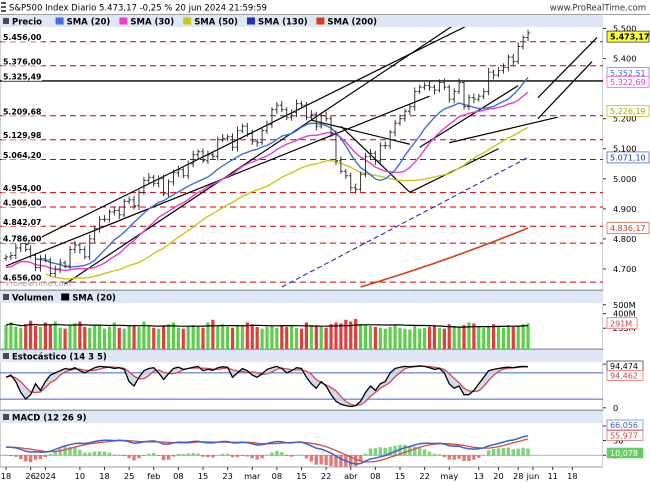 This screenshot has width=650, height=483. I want to click on x-tick-label: 18, so click(104, 476).